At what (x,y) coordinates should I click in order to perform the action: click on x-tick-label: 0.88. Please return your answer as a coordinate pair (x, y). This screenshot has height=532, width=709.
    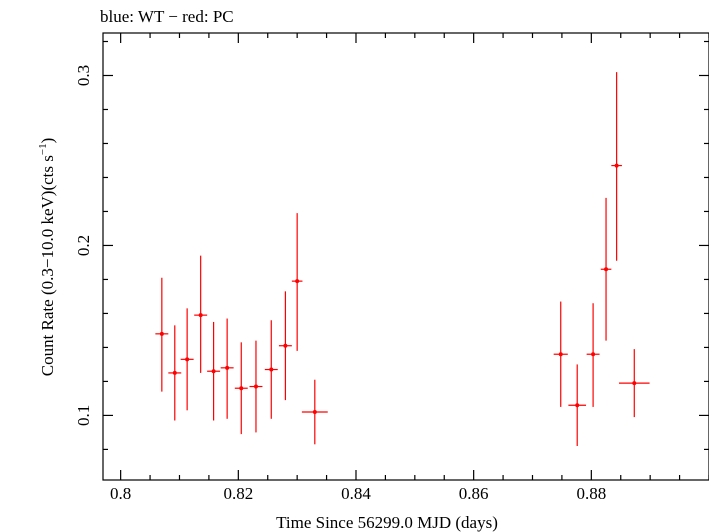
    Looking at the image, I should click on (591, 493).